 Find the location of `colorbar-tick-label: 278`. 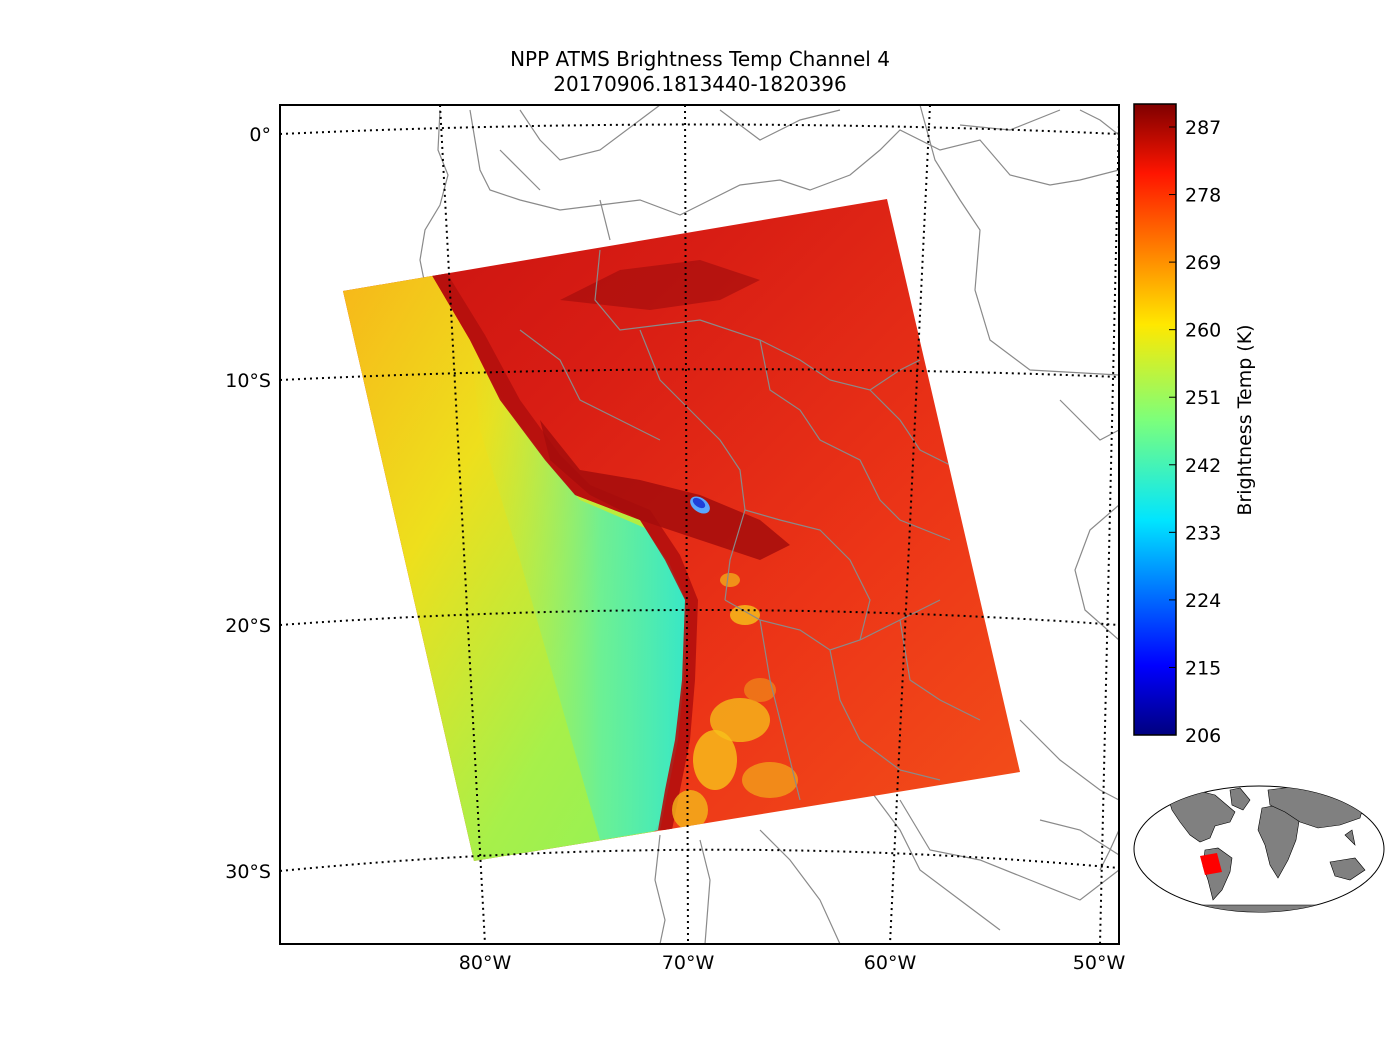

colorbar-tick-label: 278 is located at coordinates (1203, 196).